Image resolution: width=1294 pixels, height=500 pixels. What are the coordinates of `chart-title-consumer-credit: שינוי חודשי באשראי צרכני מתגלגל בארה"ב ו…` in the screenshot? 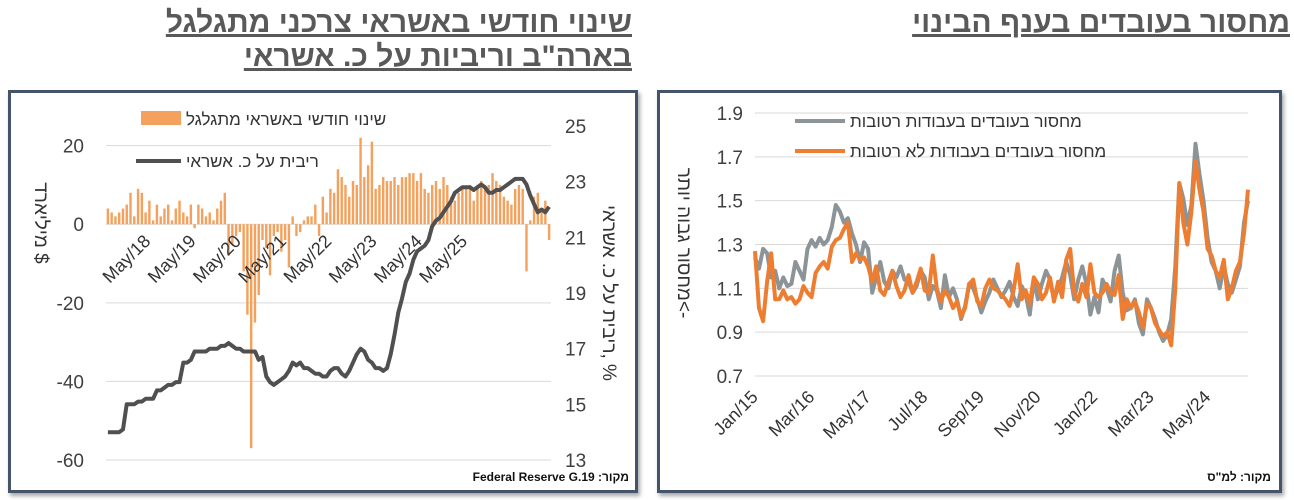 It's located at (326, 39).